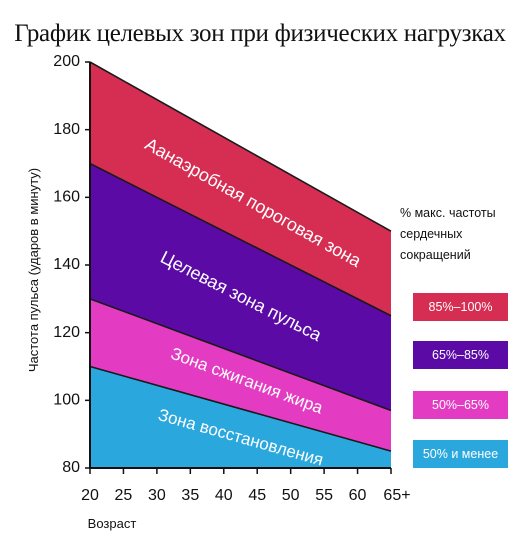 The width and height of the screenshot is (520, 546). What do you see at coordinates (66, 61) in the screenshot?
I see `y-tick-label: 200` at bounding box center [66, 61].